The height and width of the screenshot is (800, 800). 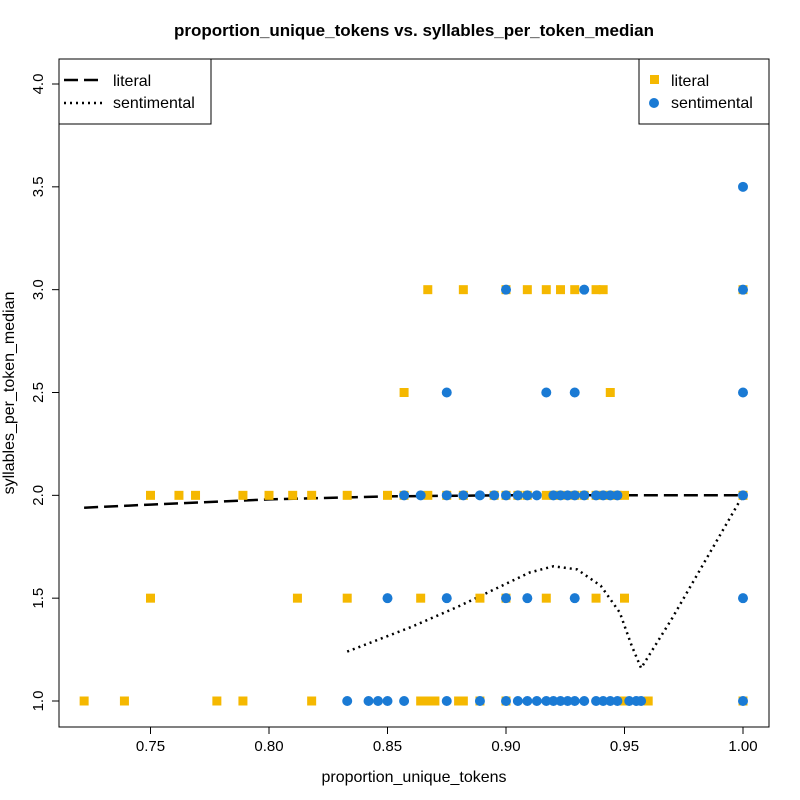 What do you see at coordinates (154, 103) in the screenshot?
I see `legend-line-sentimental-label: sentimental` at bounding box center [154, 103].